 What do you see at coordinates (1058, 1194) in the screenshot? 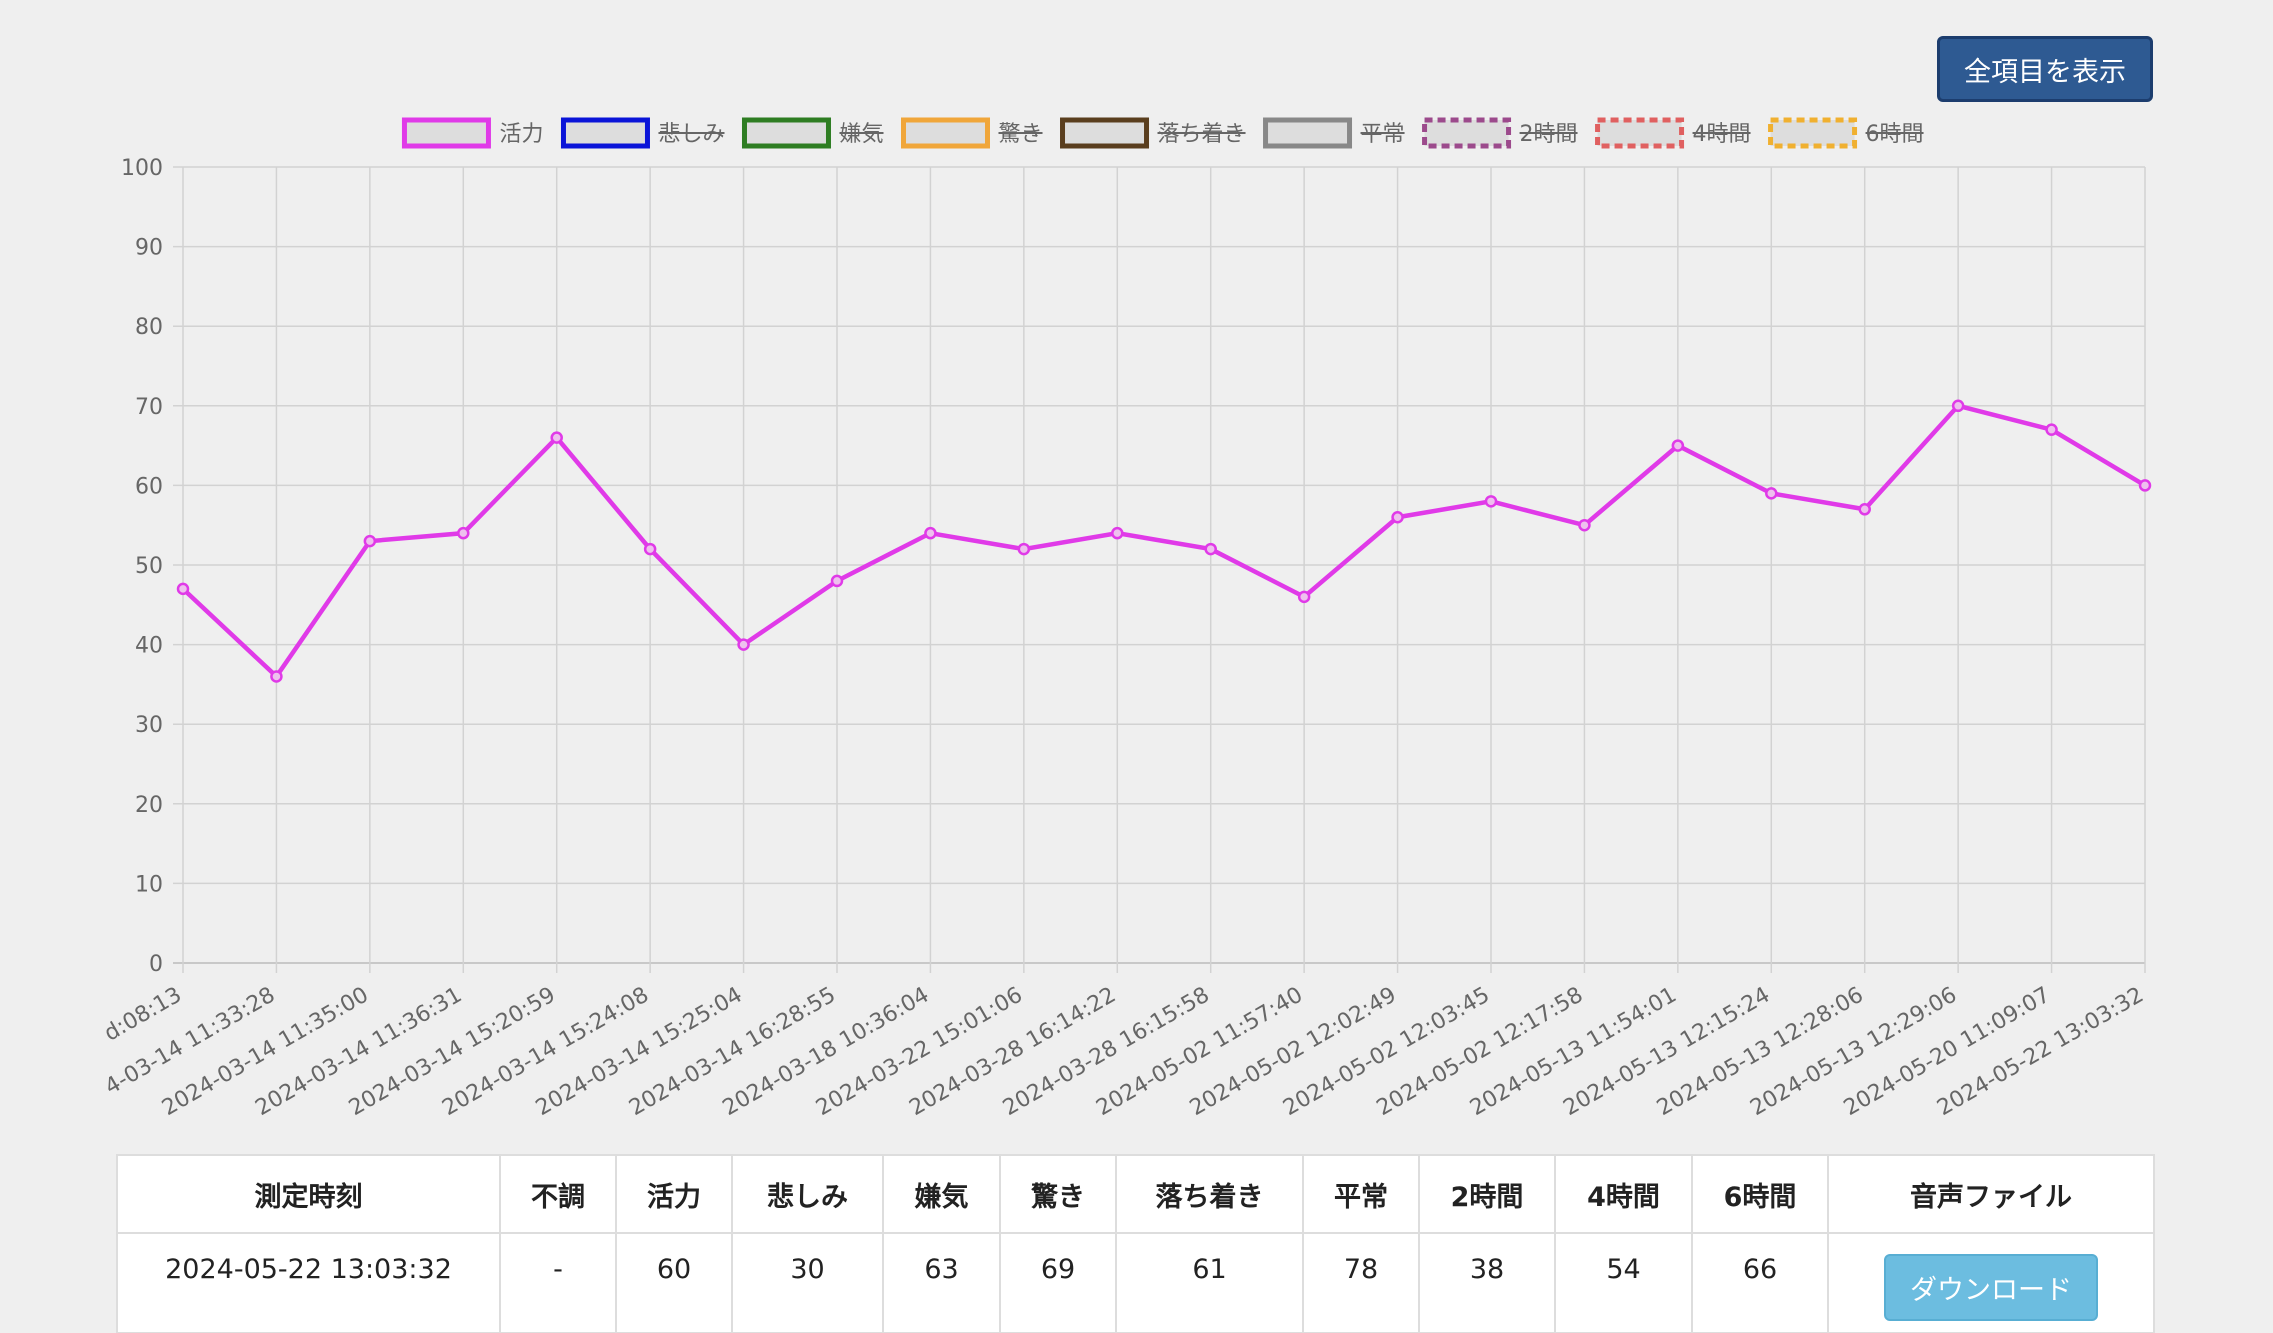
I see `table-header: 驚き` at bounding box center [1058, 1194].